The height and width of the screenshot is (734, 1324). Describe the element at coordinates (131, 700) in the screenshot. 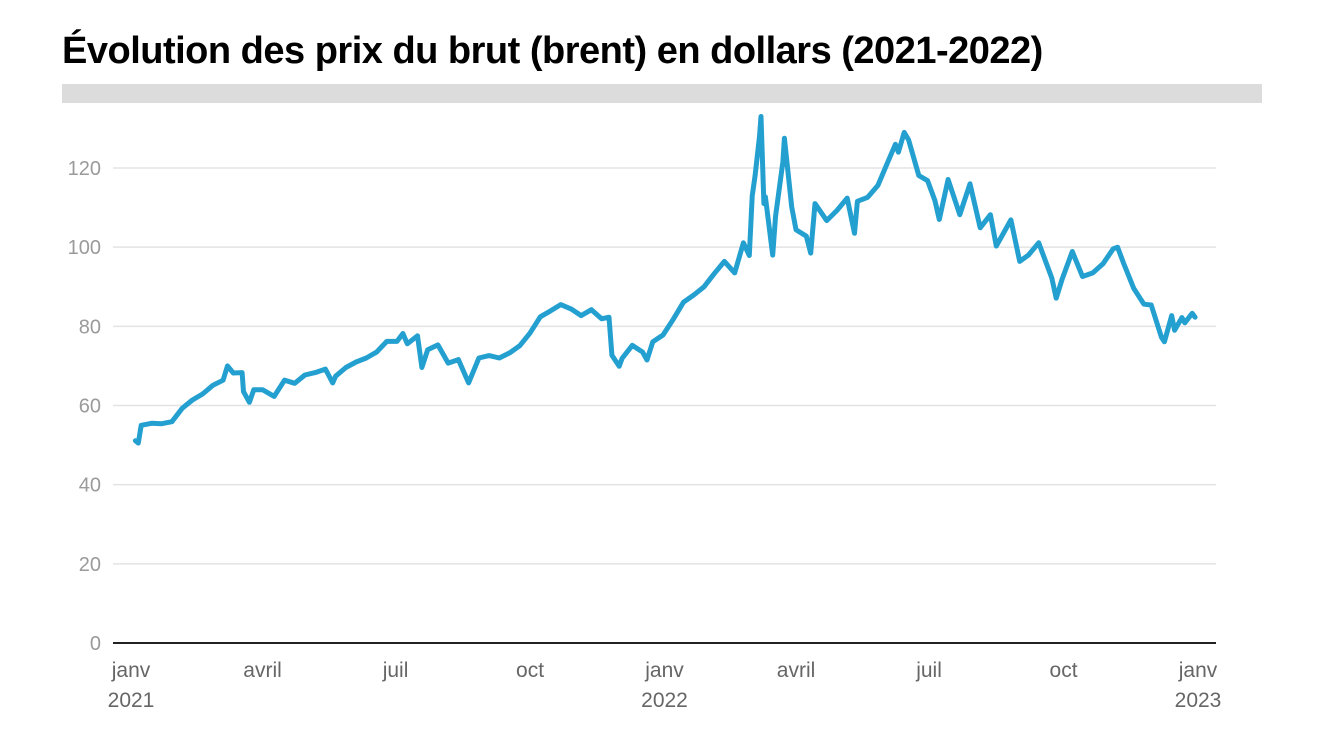

I see `x-tick-year-label: 2021` at that location.